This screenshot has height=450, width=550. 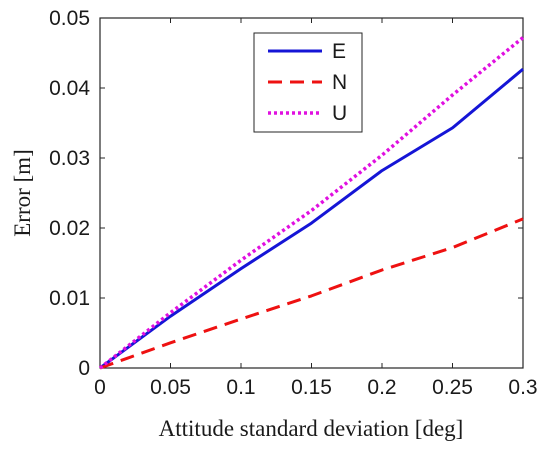 I want to click on x-tick-label: 0.15, so click(x=311, y=387).